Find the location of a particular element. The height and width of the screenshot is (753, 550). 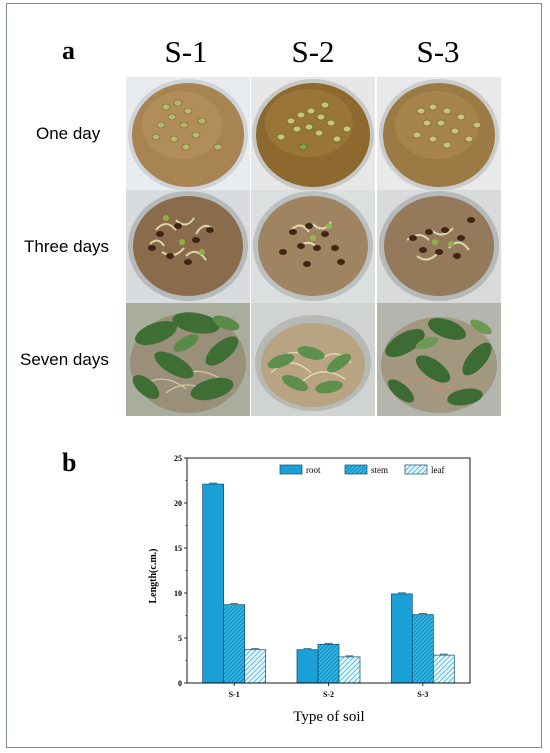

column-header-s3: S-3 is located at coordinates (438, 51).